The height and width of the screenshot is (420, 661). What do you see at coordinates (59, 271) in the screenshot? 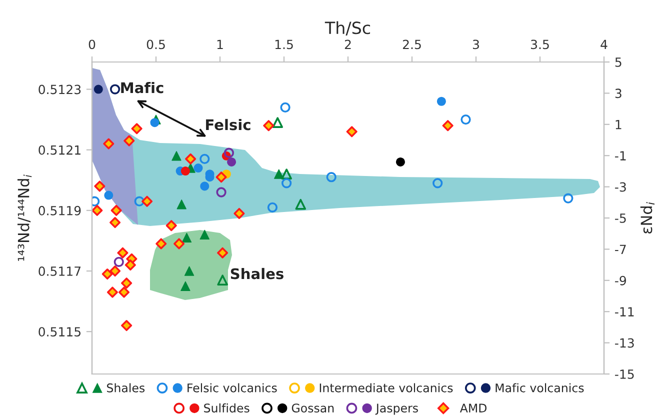
I see `y-tick-label: 0.5117` at bounding box center [59, 271].